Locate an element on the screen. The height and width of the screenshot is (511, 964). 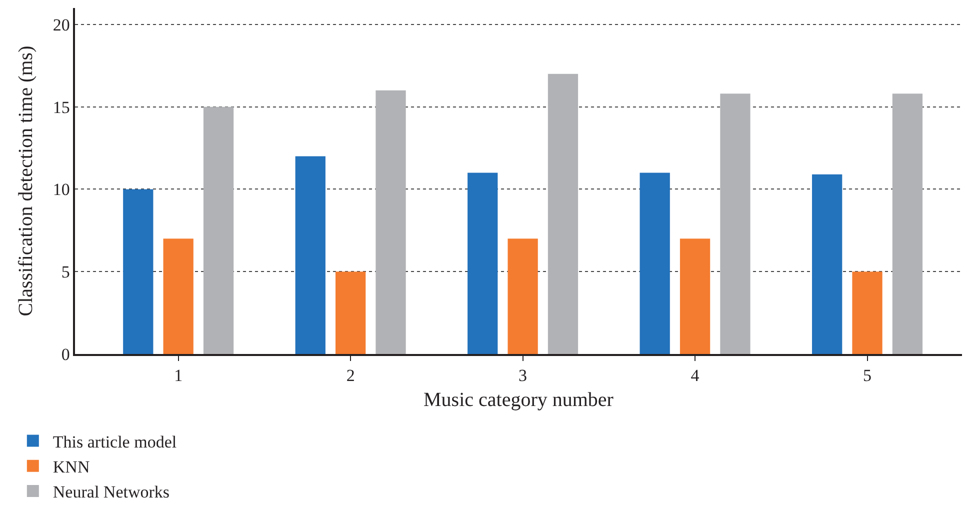
y-tick-label: 5 is located at coordinates (65, 272).